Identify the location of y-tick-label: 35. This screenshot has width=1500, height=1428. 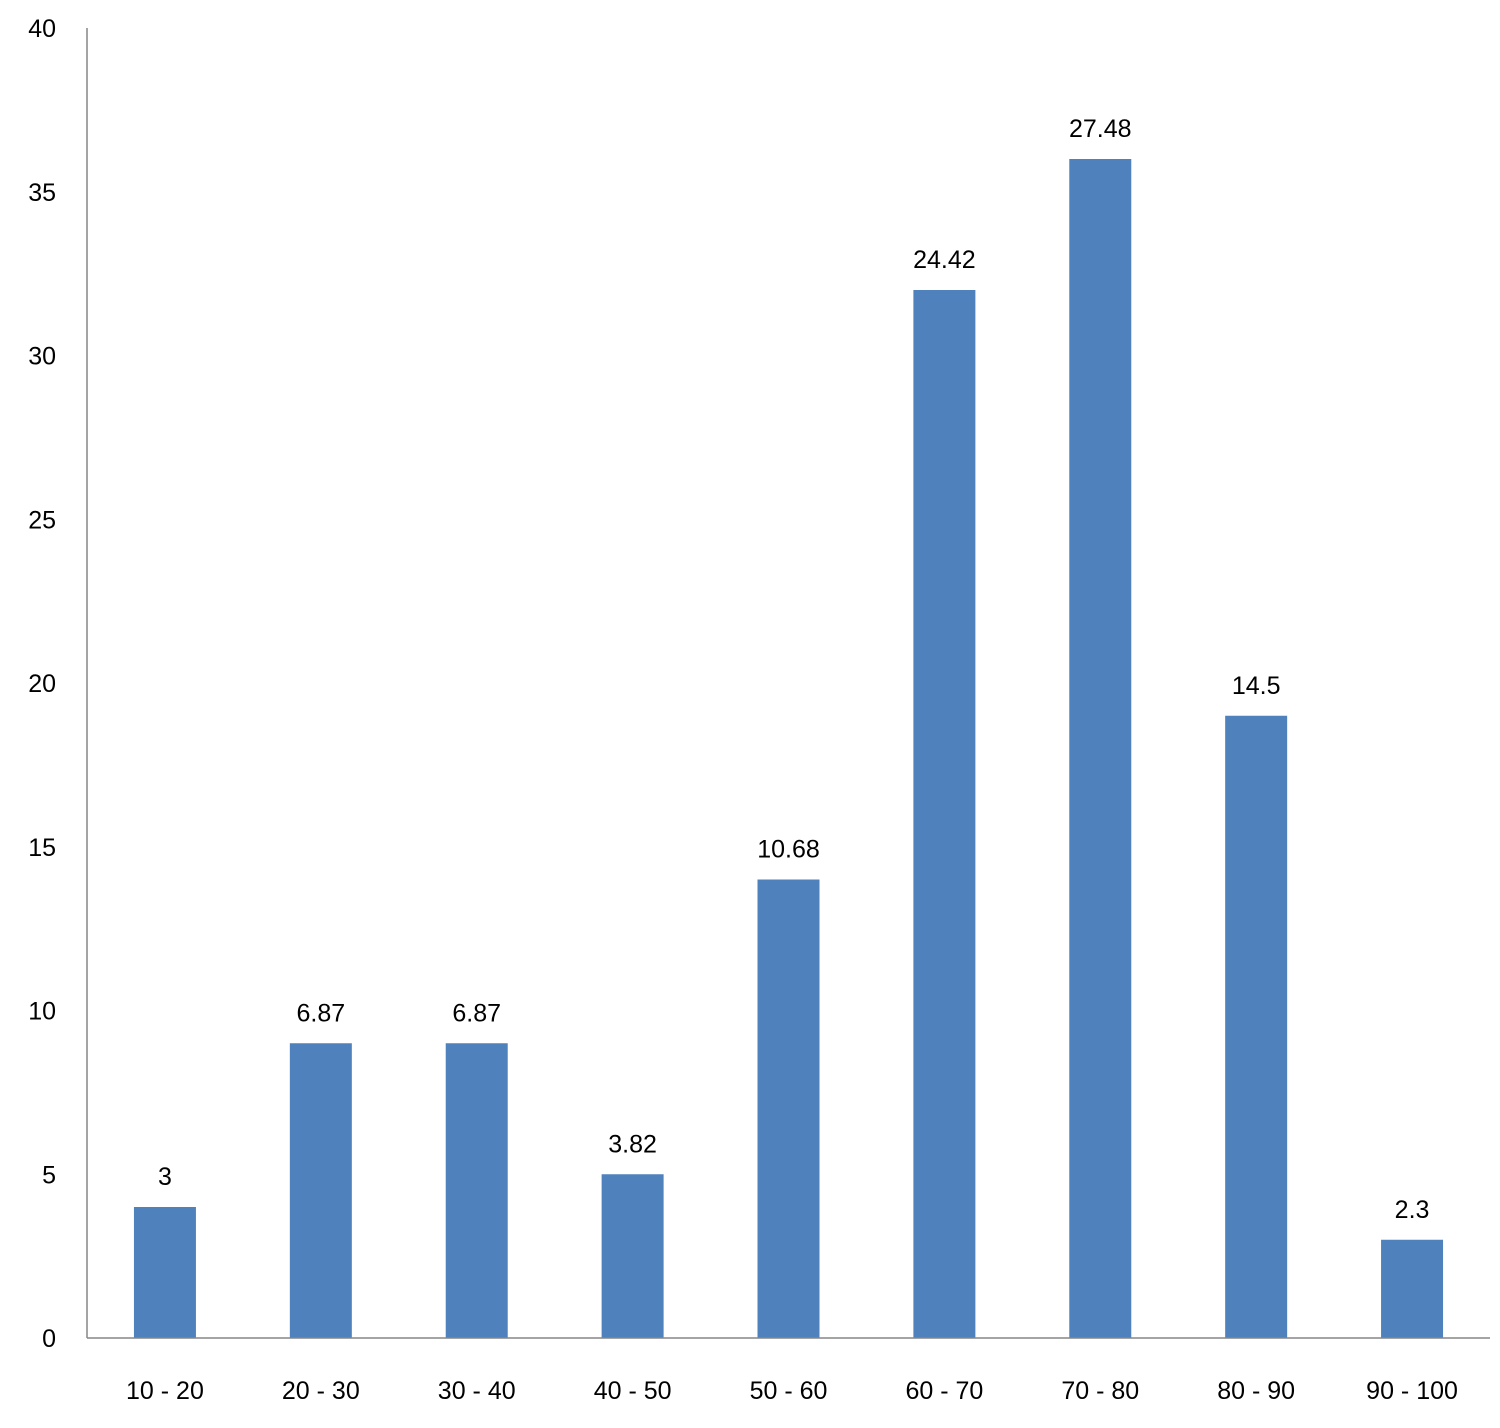
(42, 193).